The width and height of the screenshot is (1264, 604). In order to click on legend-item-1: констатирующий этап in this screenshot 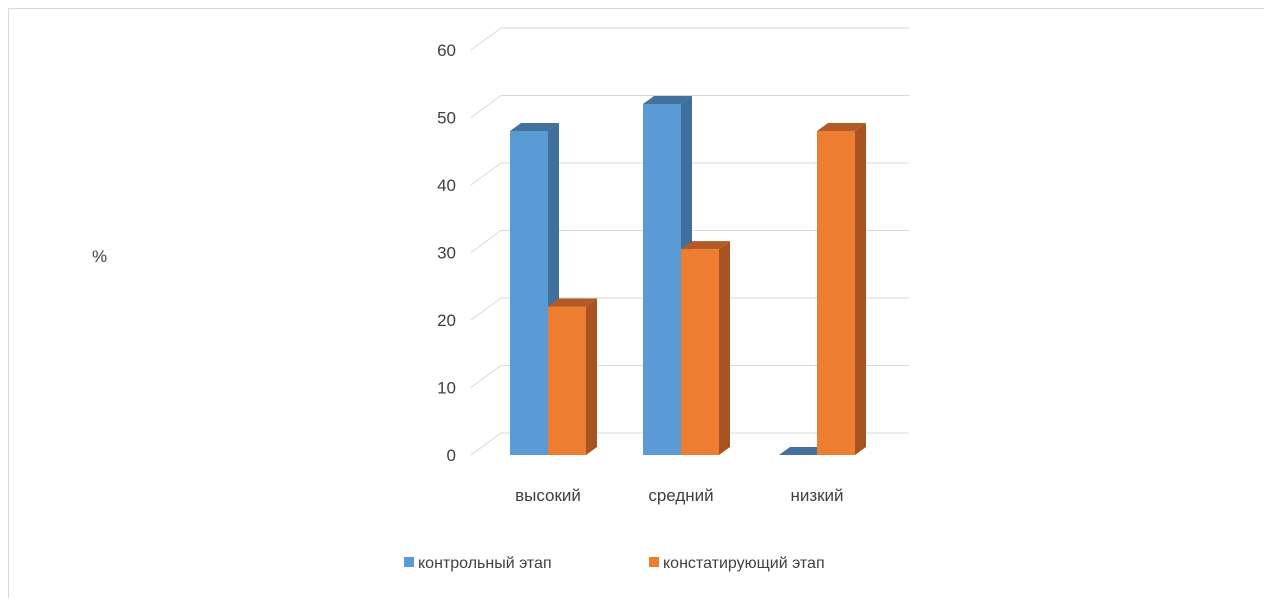, I will do `click(737, 563)`.